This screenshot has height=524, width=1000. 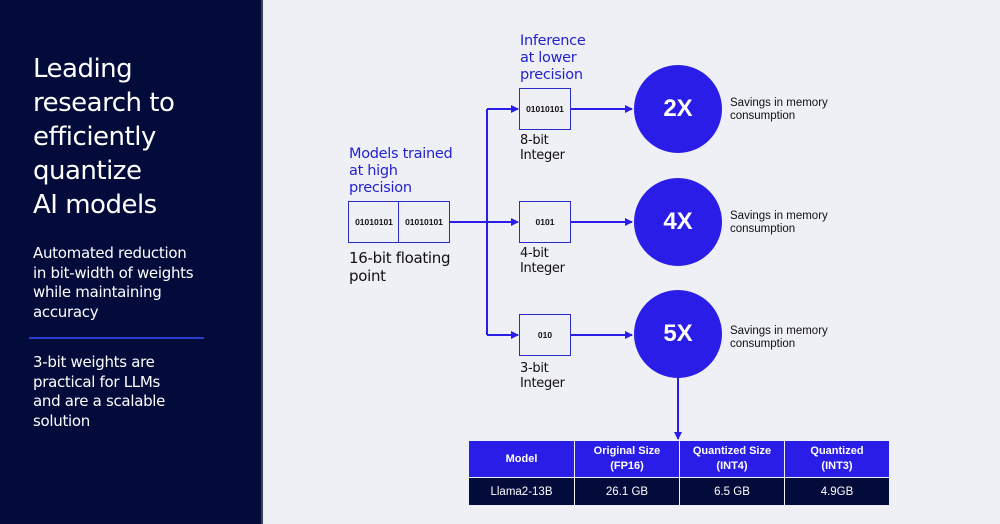 What do you see at coordinates (373, 171) in the screenshot?
I see `heading-line: at high` at bounding box center [373, 171].